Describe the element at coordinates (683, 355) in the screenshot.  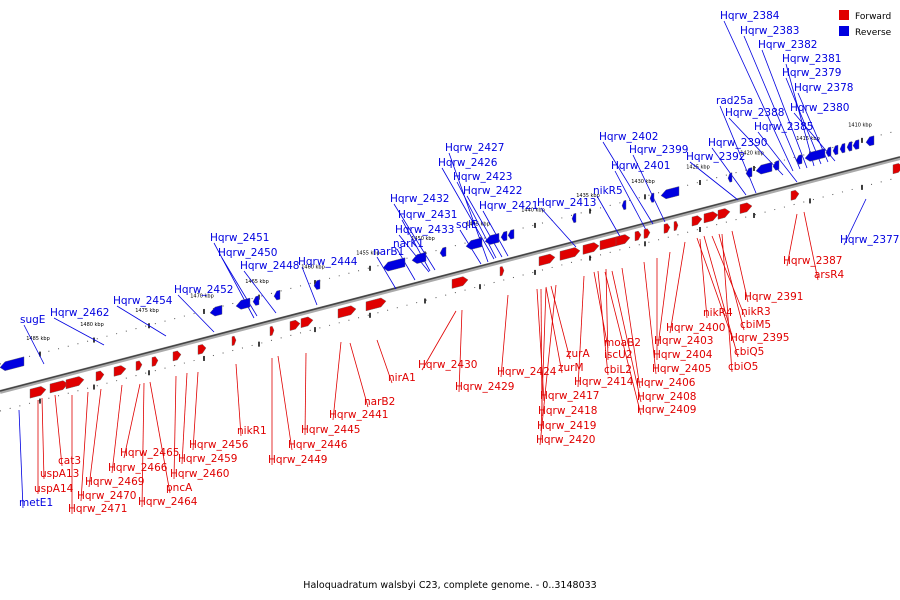
I see `gene-label: Hqrw_2404` at that location.